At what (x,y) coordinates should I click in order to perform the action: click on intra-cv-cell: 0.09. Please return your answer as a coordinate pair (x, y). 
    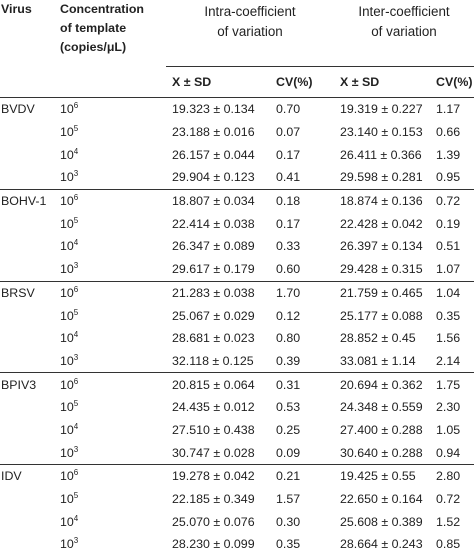
    Looking at the image, I should click on (288, 452).